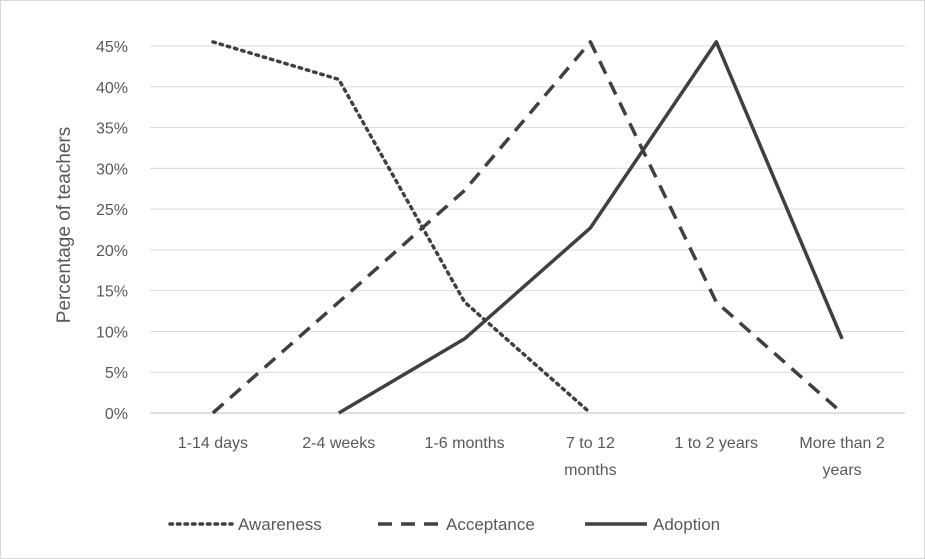 The image size is (925, 559). Describe the element at coordinates (716, 443) in the screenshot. I see `x-tick-label: 1 to 2 years` at that location.